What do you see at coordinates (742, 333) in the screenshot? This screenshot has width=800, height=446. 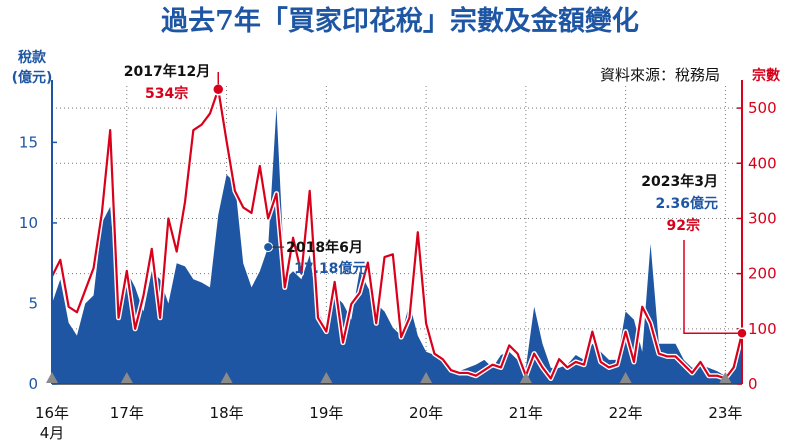 I see `latest-marker` at bounding box center [742, 333].